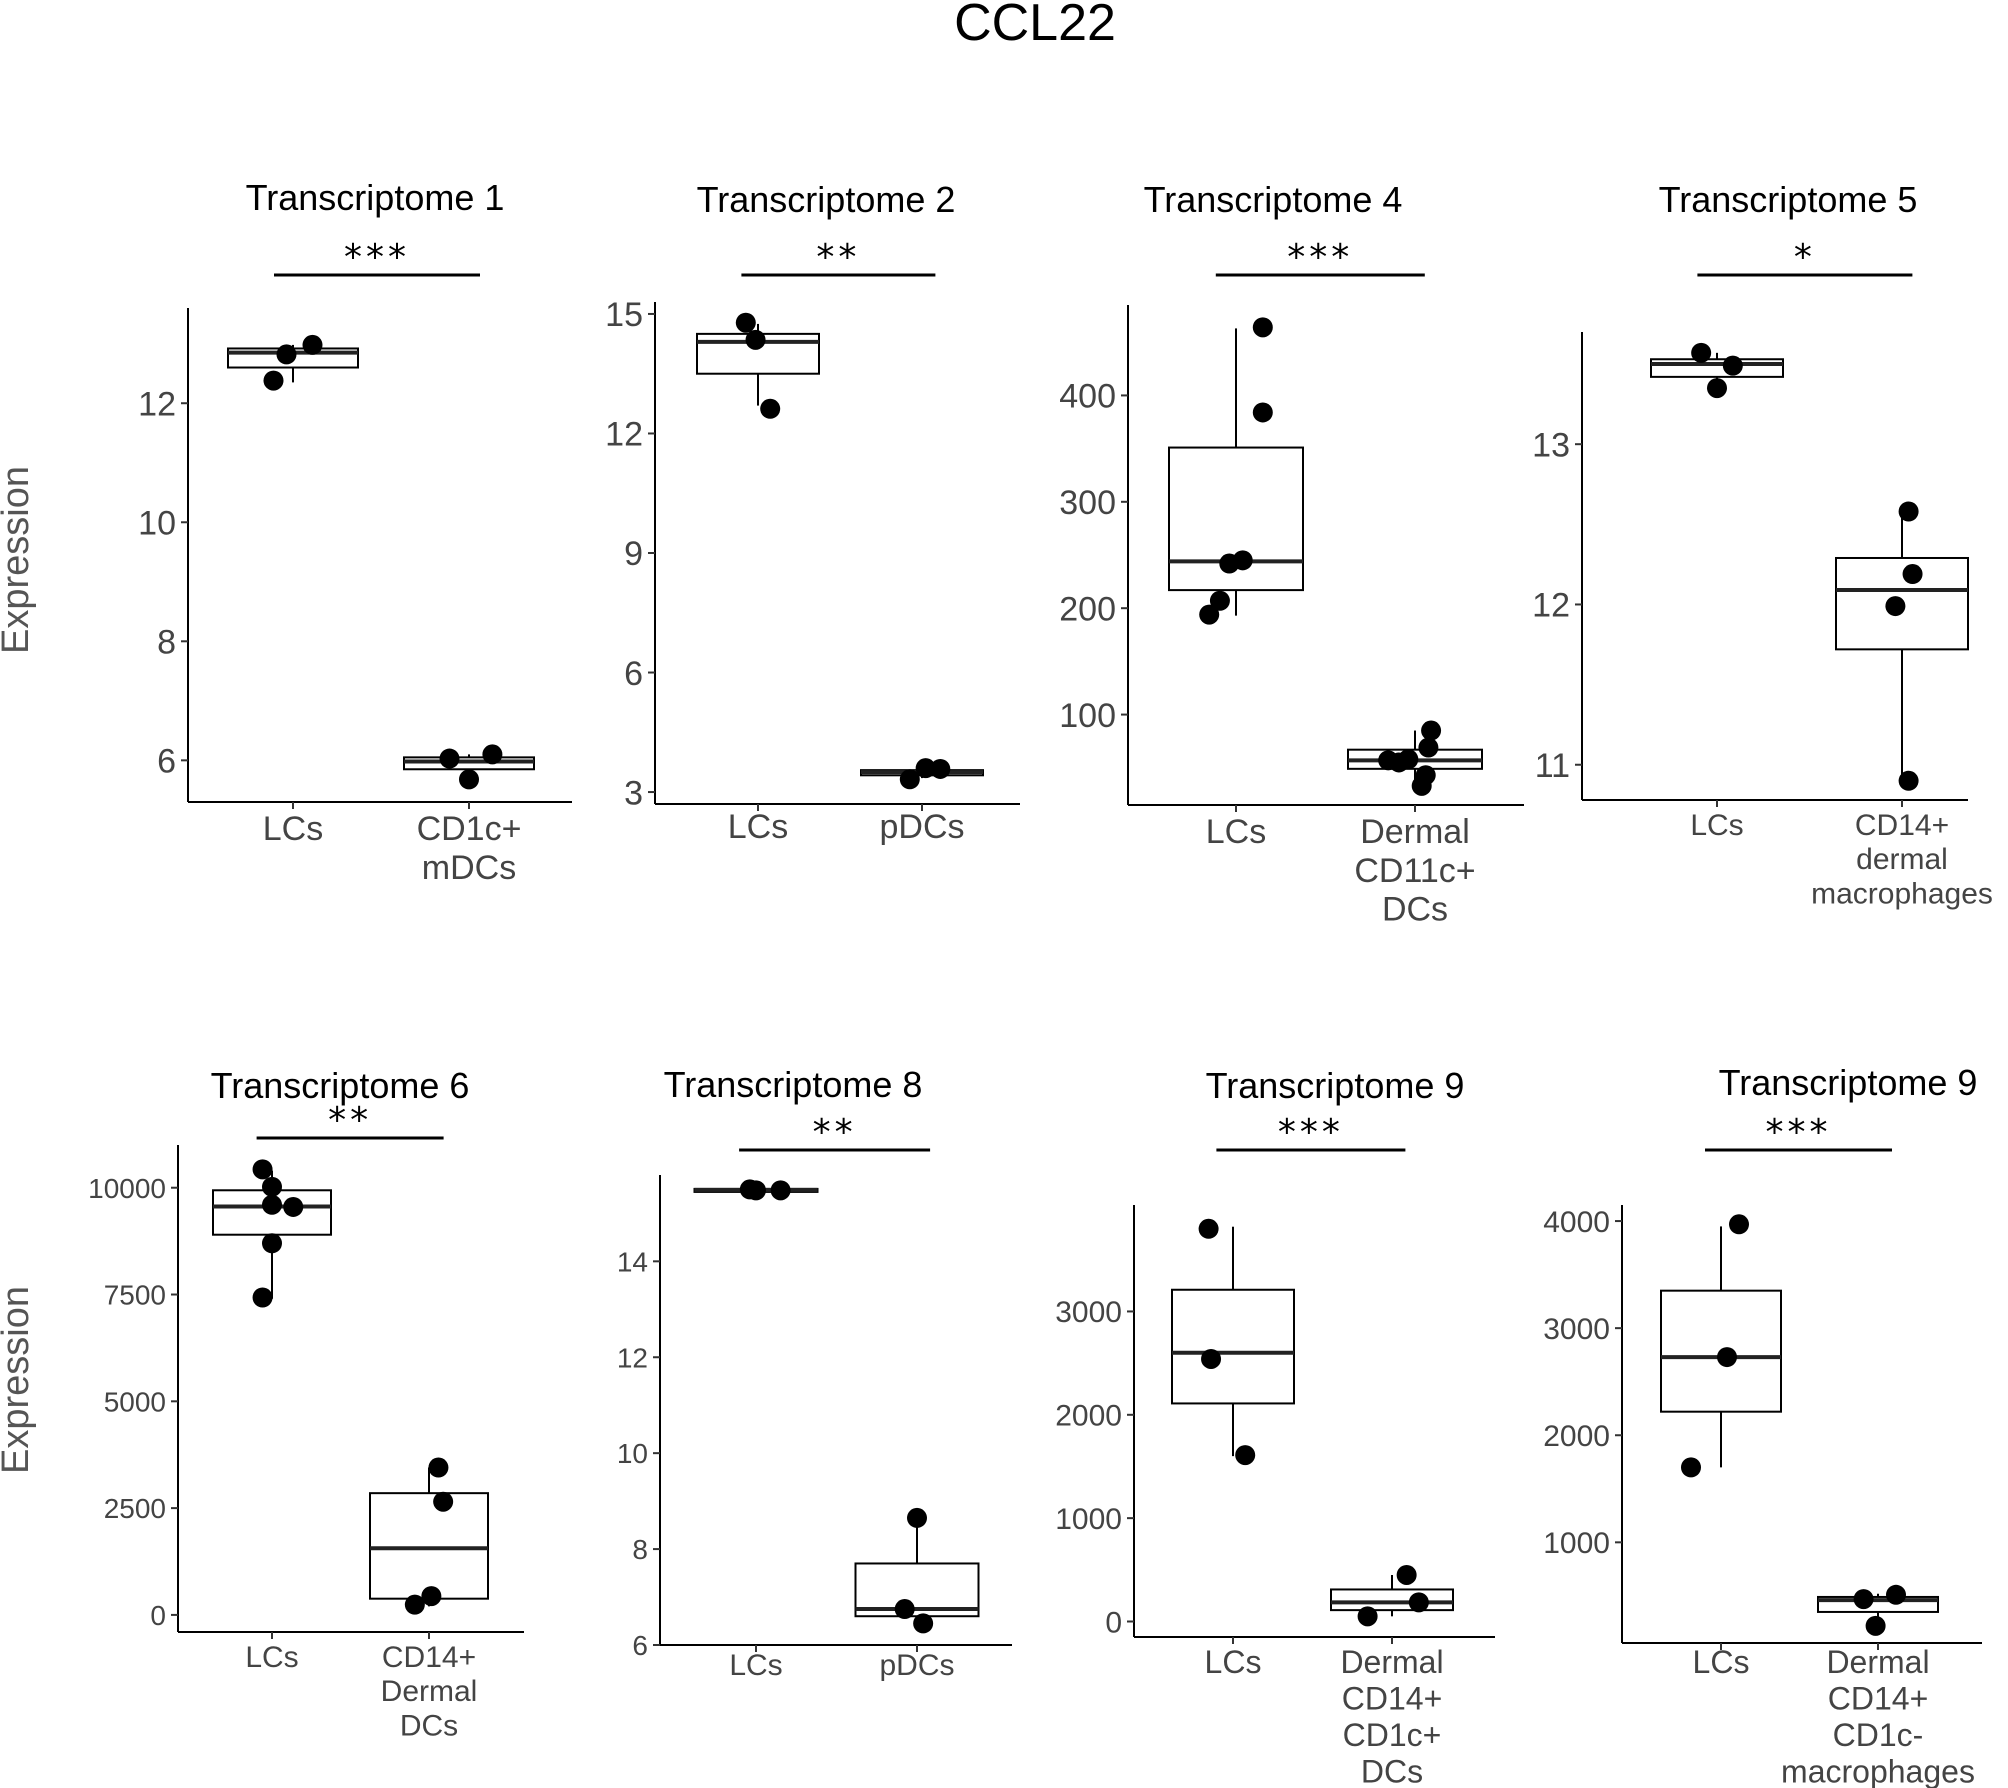 The width and height of the screenshot is (2008, 1788). I want to click on y-tick-label: 1000, so click(1088, 1519).